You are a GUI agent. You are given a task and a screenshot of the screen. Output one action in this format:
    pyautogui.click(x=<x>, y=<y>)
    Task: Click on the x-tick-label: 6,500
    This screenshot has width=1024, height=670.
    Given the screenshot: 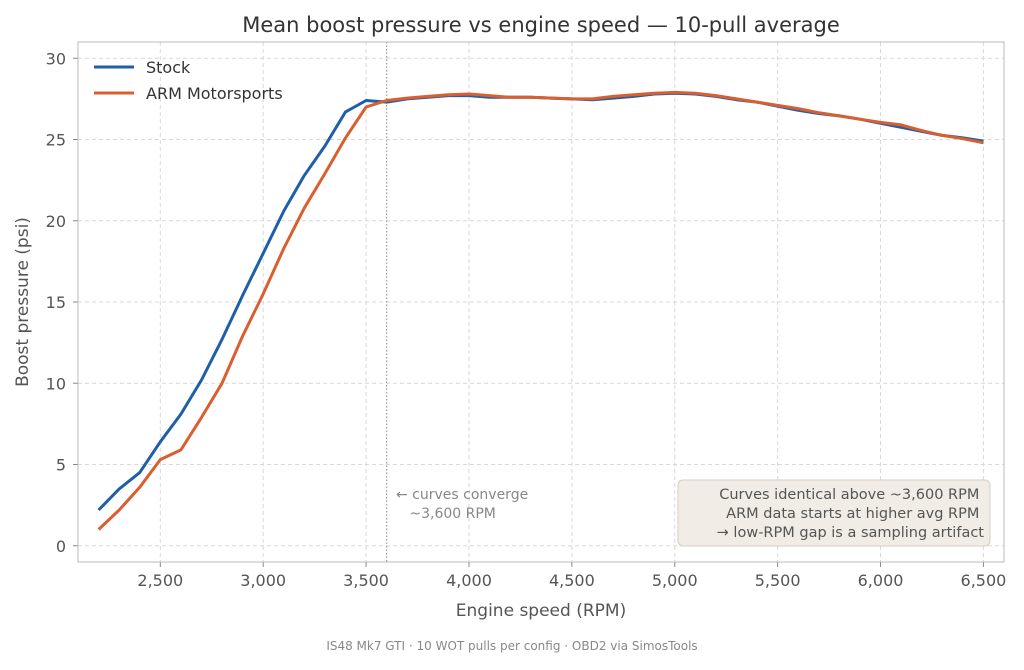 What is the action you would take?
    pyautogui.click(x=984, y=580)
    